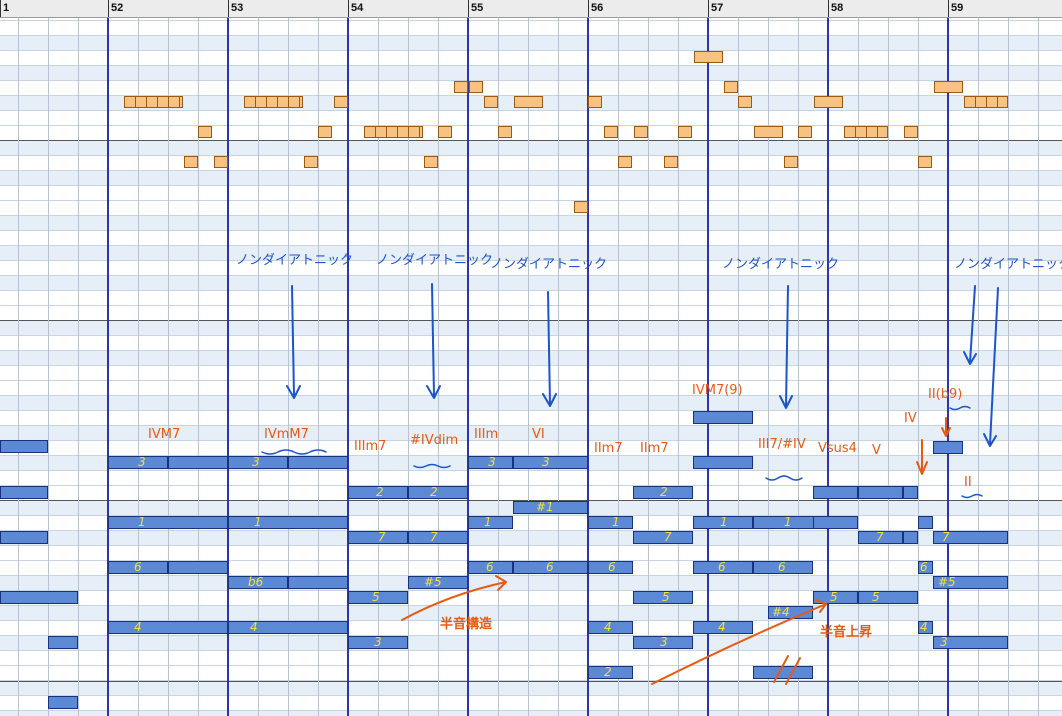 The height and width of the screenshot is (716, 1062). Describe the element at coordinates (237, 8) in the screenshot. I see `measure-number: 53` at that location.